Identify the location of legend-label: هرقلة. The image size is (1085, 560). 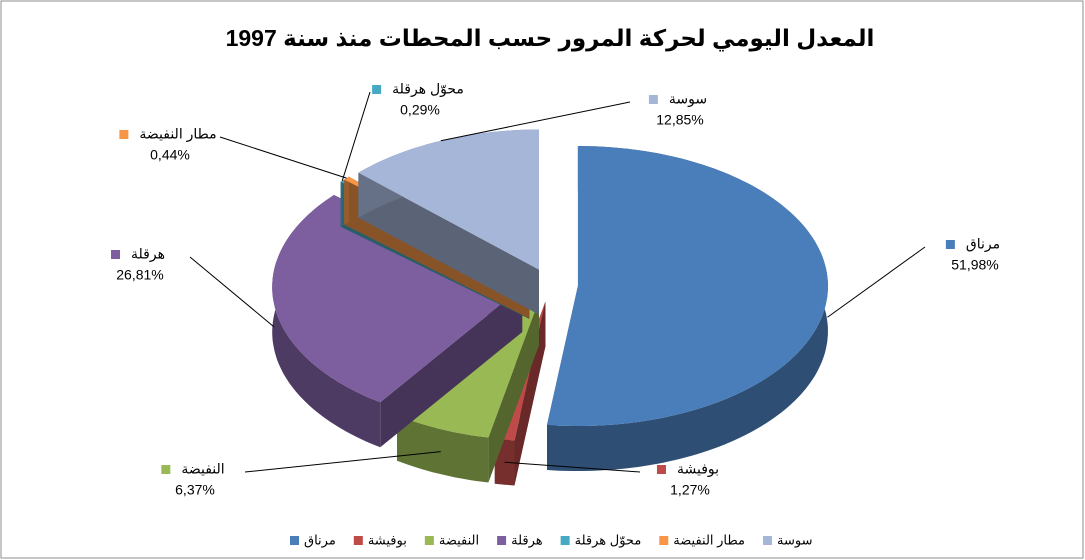
(527, 540).